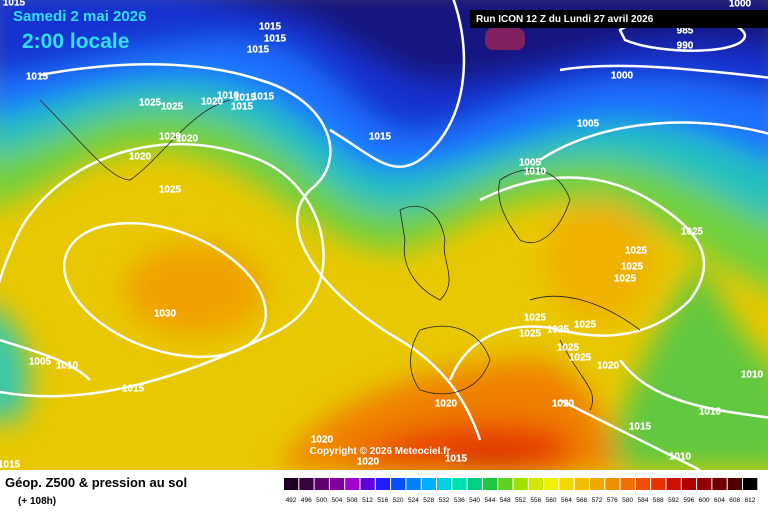 The image size is (768, 517). I want to click on scale-label: 524, so click(413, 500).